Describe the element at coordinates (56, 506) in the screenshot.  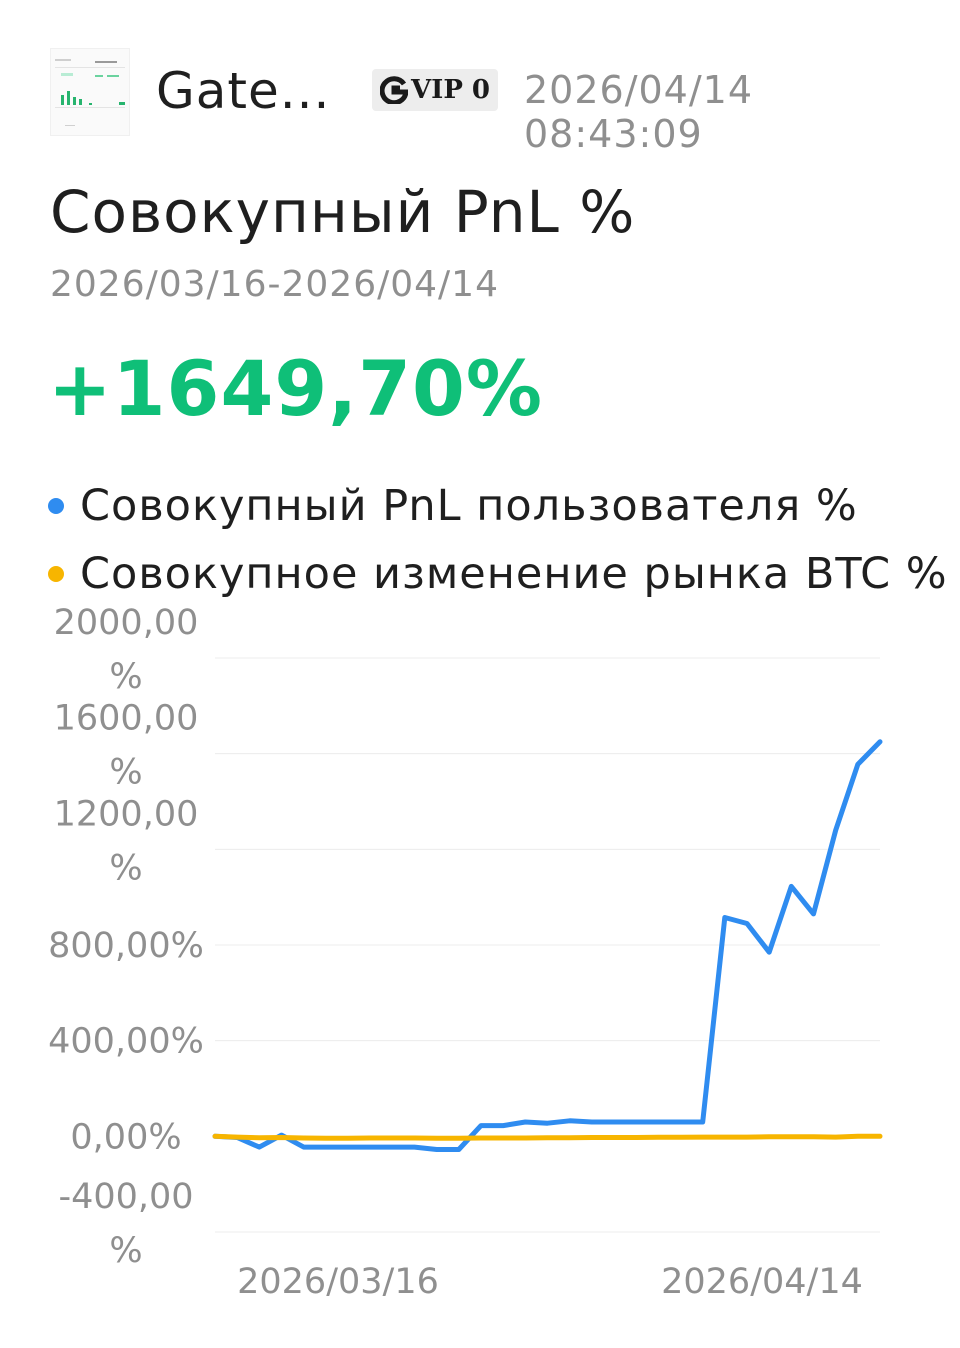
I see `legend-dot-user-pnl` at that location.